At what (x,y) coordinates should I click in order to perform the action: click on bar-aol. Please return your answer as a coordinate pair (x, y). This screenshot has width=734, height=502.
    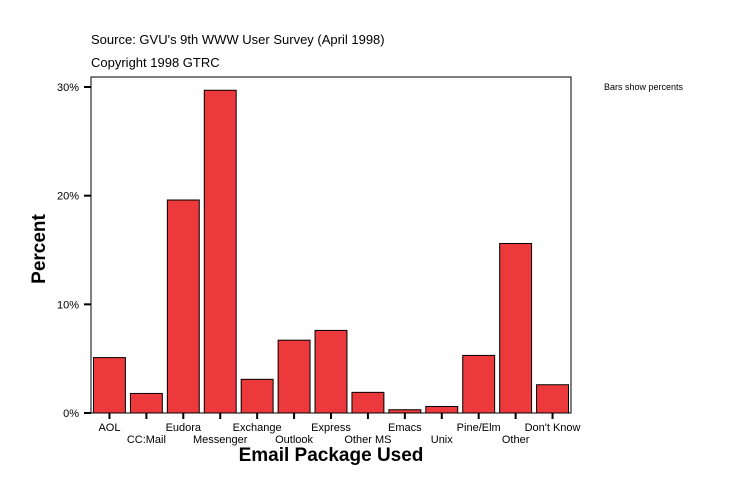
    Looking at the image, I should click on (109, 385).